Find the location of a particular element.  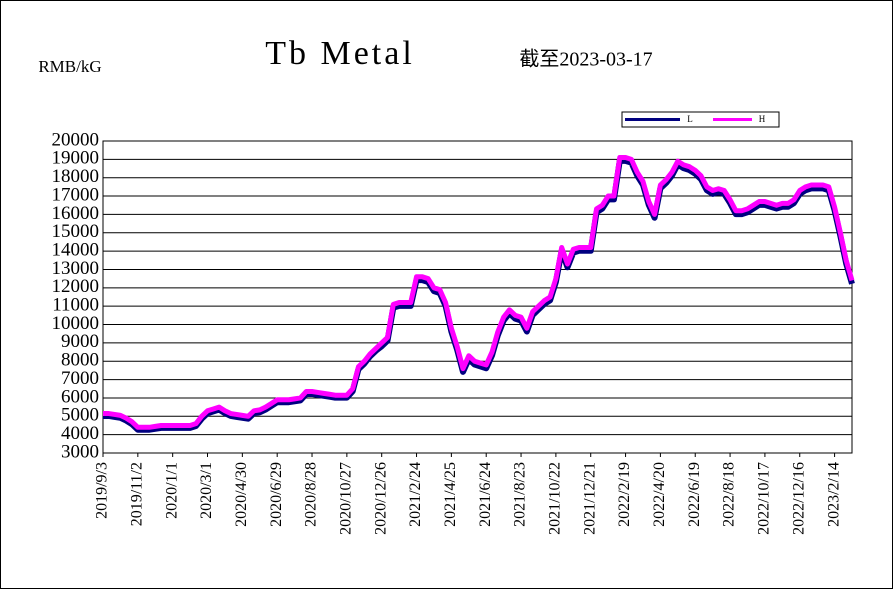

y-axis-label: RMB/kG is located at coordinates (69, 66).